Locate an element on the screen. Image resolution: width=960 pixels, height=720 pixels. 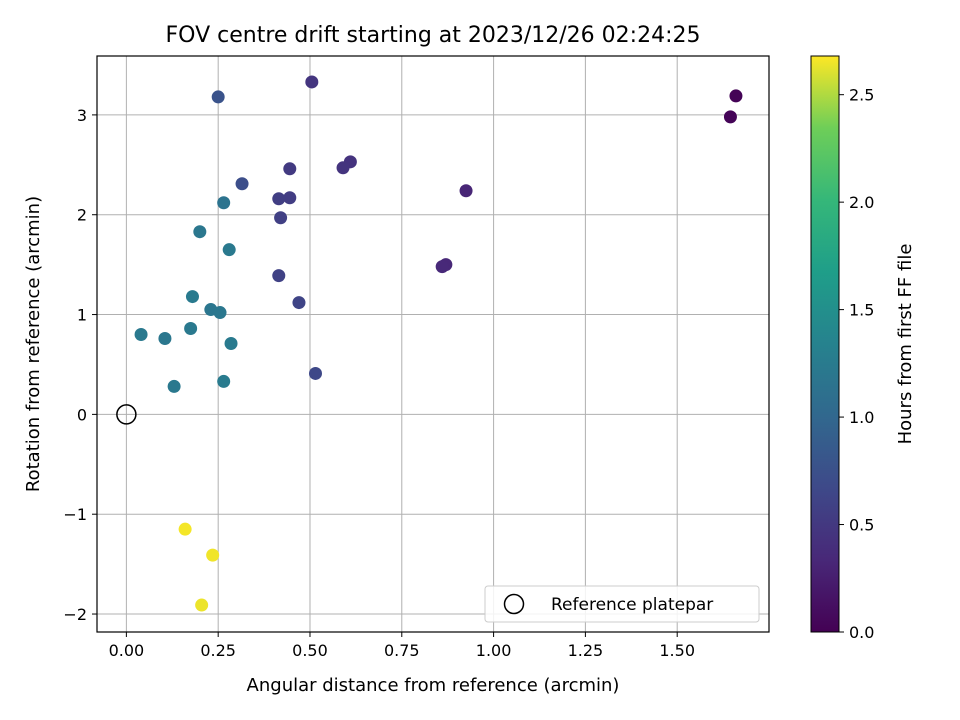
legend: Reference platepar is located at coordinates (622, 604).